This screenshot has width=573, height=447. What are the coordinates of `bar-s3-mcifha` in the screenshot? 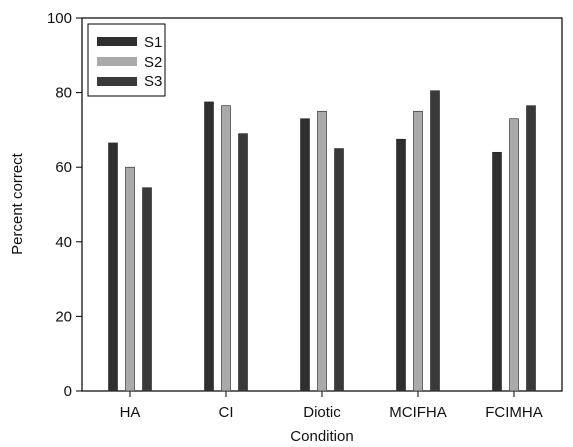 It's located at (435, 241).